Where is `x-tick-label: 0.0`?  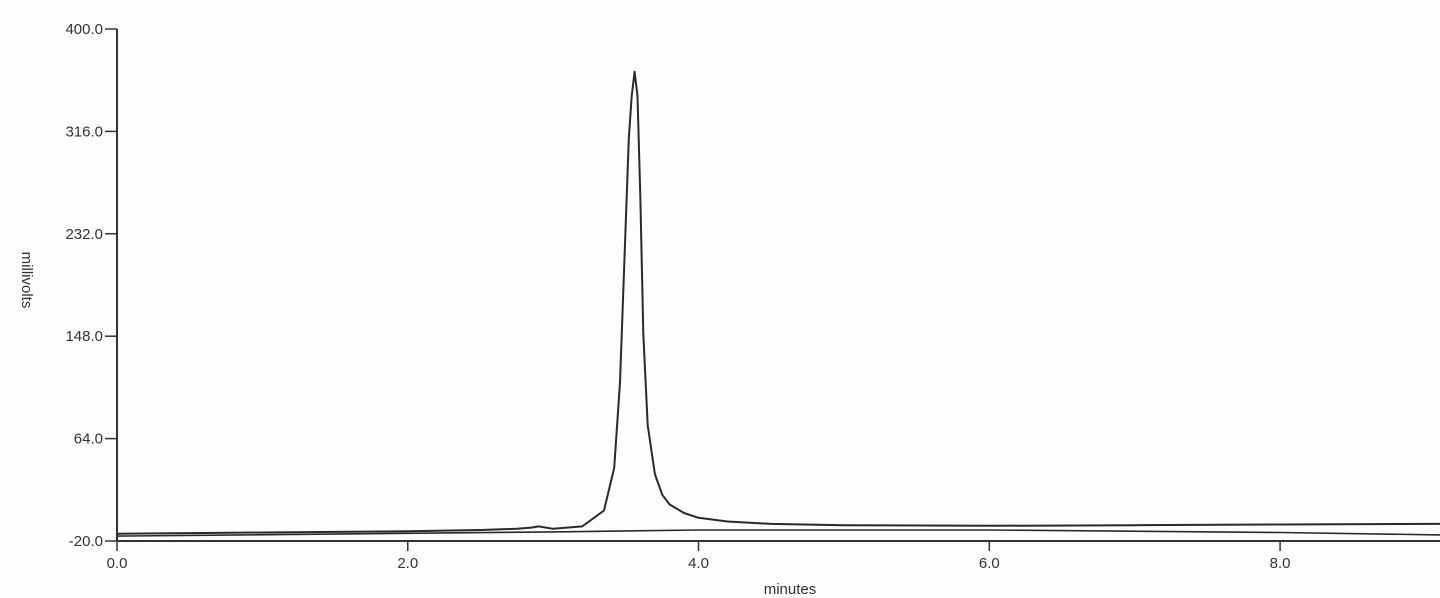
x-tick-label: 0.0 is located at coordinates (117, 563).